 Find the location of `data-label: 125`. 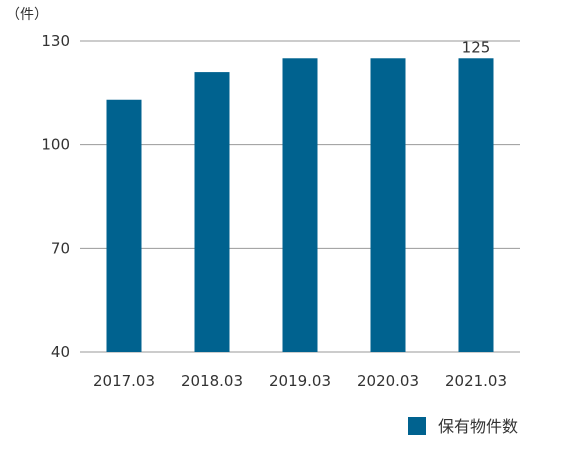

data-label: 125 is located at coordinates (476, 47).